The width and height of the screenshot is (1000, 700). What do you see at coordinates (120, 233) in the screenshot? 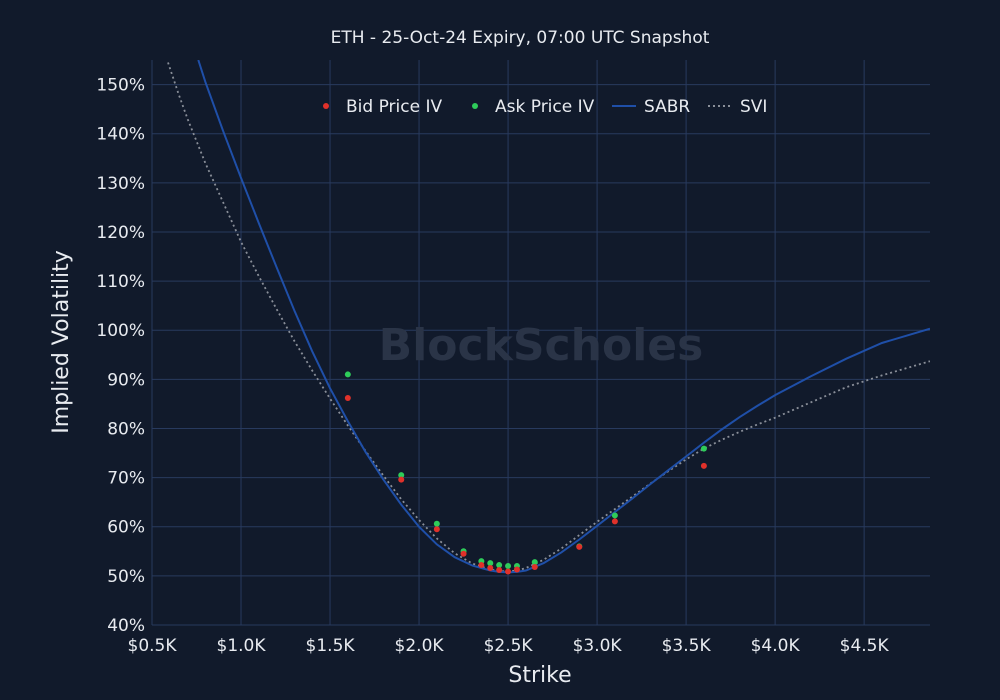
I see `y-tick-label: 120%` at bounding box center [120, 233].